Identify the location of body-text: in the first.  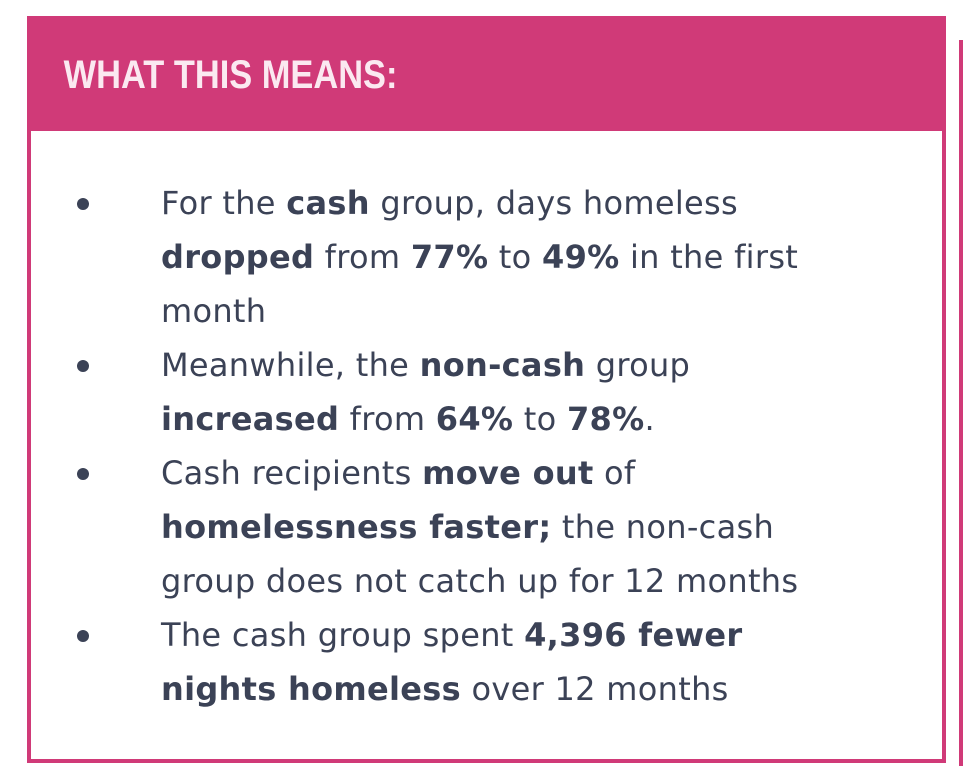
(709, 257).